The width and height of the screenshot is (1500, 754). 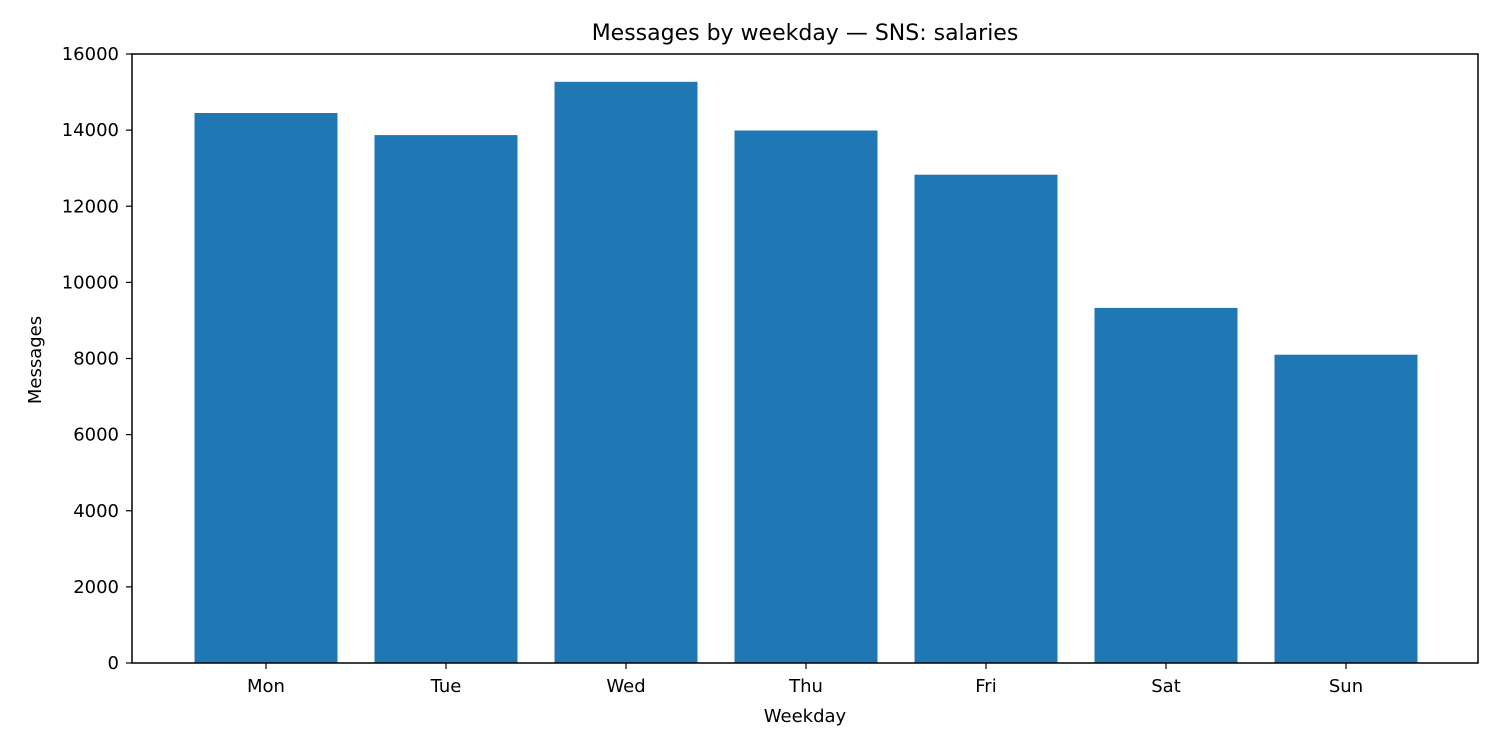 What do you see at coordinates (805, 33) in the screenshot?
I see `chart-title: Messages by weekday — SNS: salaries` at bounding box center [805, 33].